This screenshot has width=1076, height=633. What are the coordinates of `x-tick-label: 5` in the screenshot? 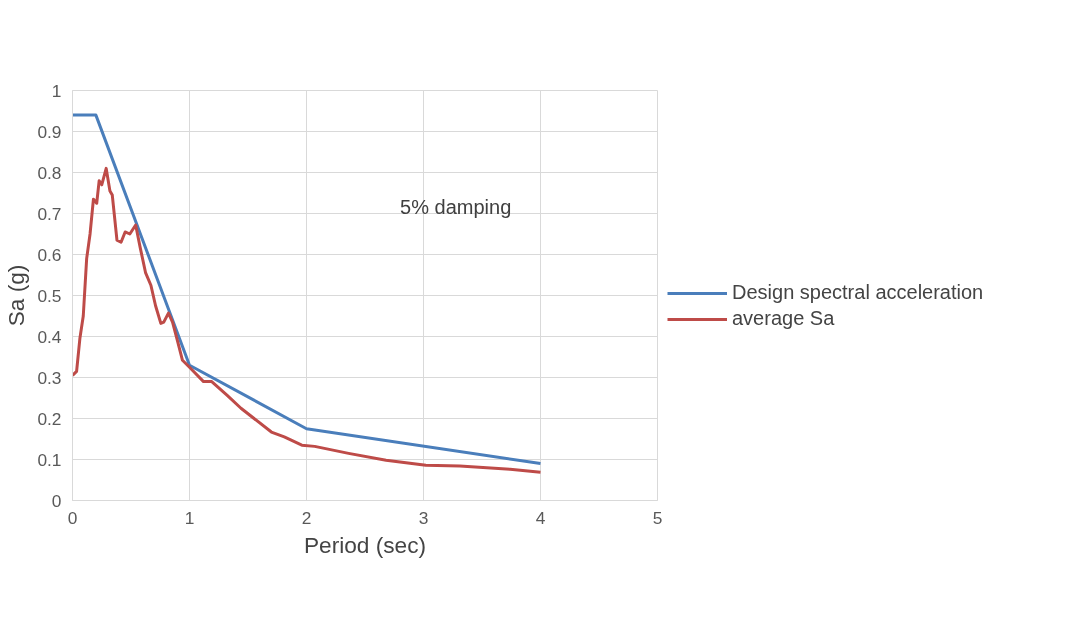 It's located at (657, 517).